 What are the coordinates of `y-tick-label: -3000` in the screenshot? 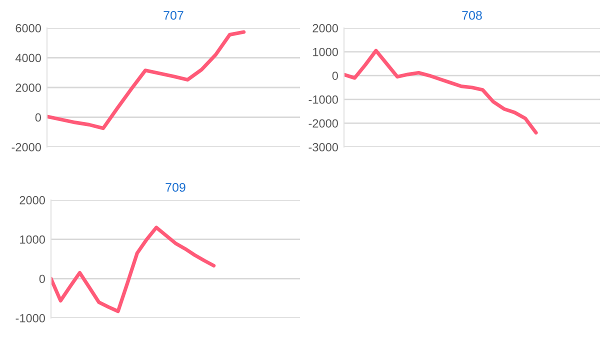 It's located at (323, 147).